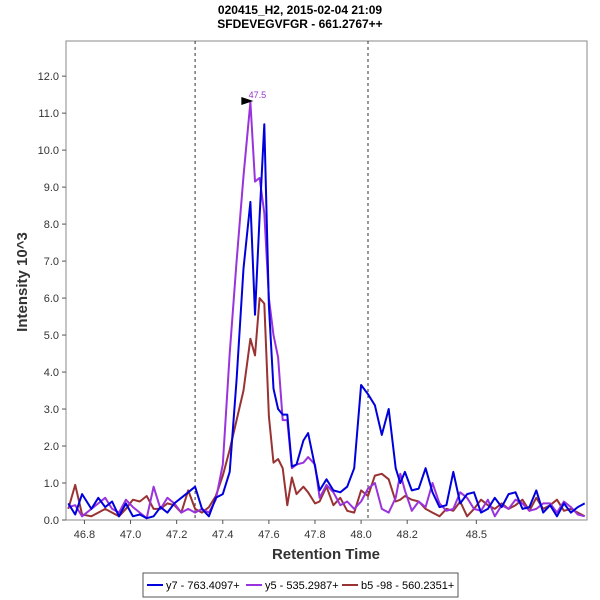 This screenshot has width=600, height=600. I want to click on y-tick-label: 12.0, so click(48, 77).